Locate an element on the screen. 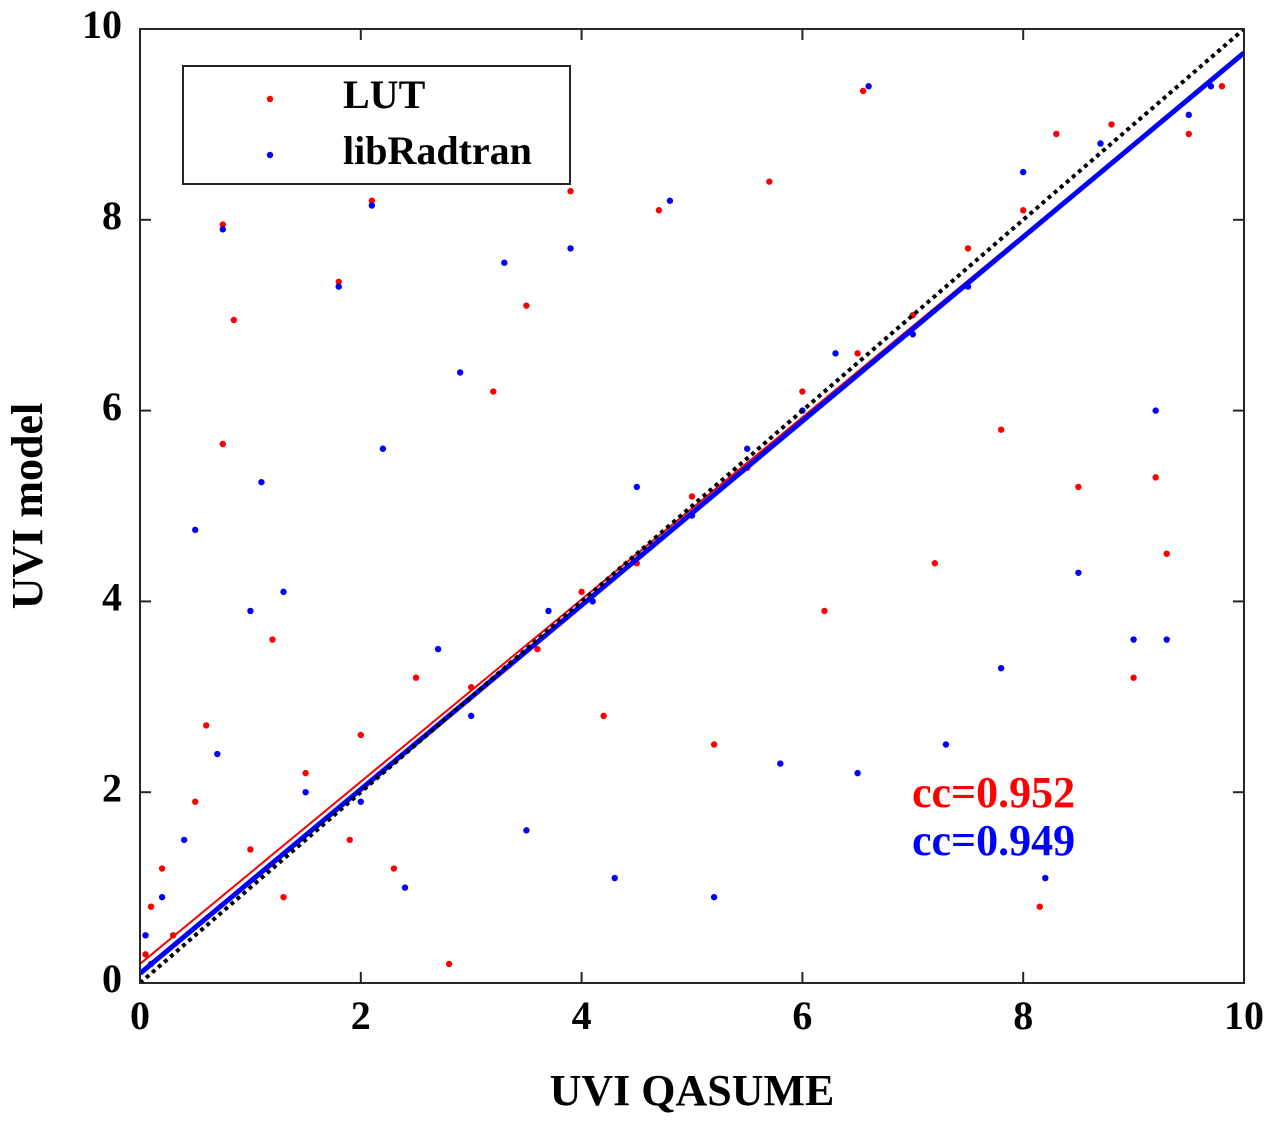 The image size is (1281, 1136). y-tick-label: 0 is located at coordinates (112, 978).